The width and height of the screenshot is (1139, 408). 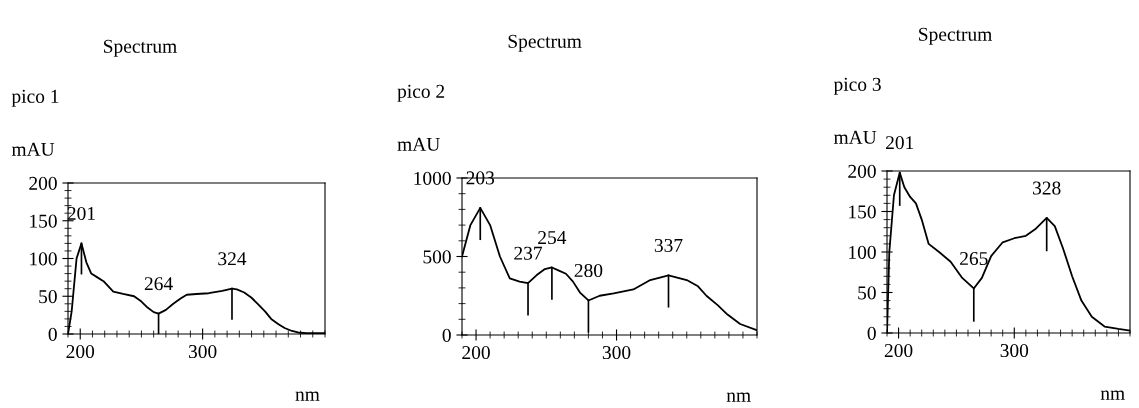 What do you see at coordinates (480, 178) in the screenshot?
I see `annotation: 203` at bounding box center [480, 178].